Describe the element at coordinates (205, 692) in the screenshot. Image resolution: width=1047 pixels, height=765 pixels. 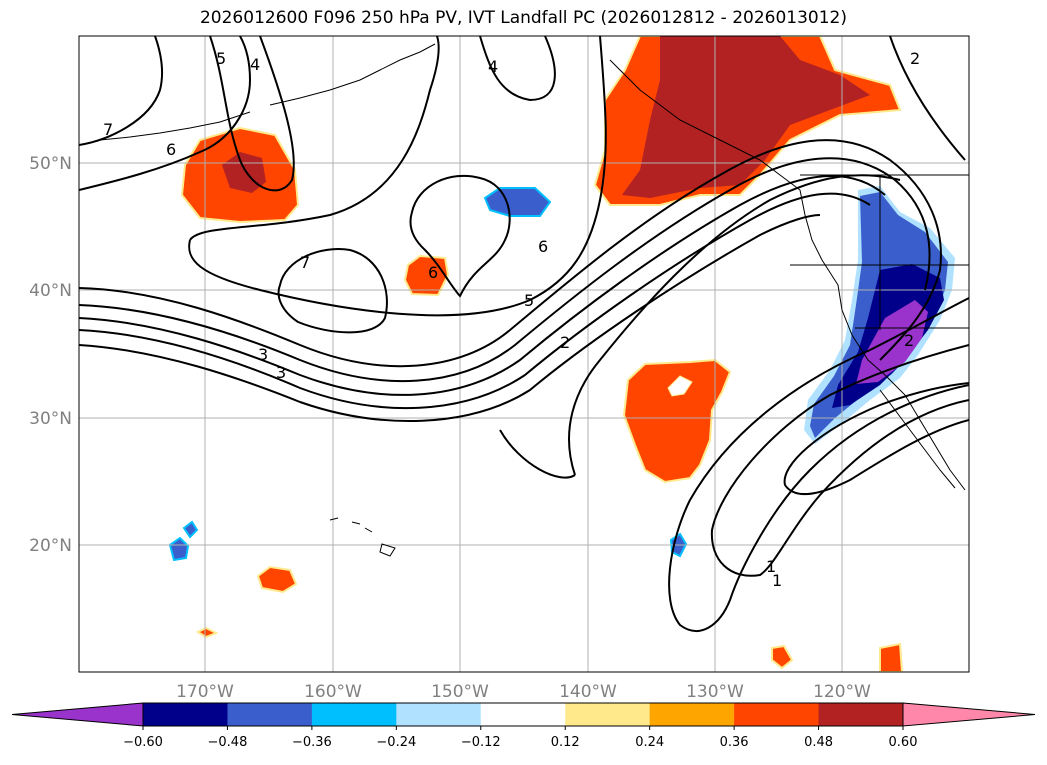
I see `lon-label: 170°W` at that location.